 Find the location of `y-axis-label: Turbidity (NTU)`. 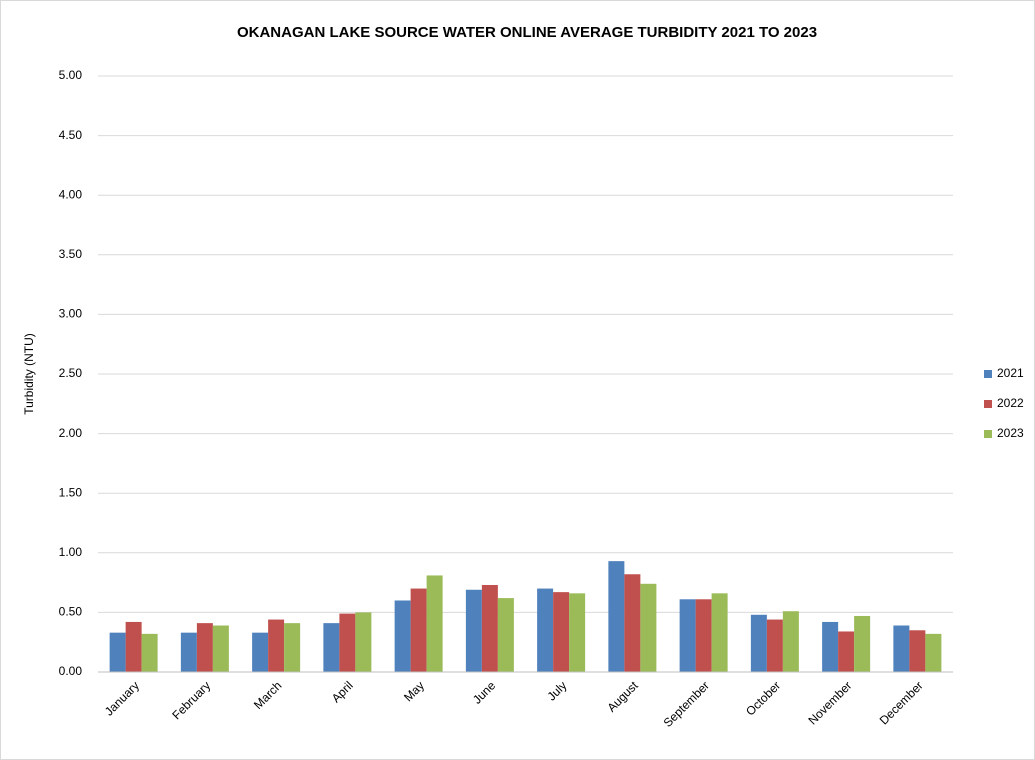

y-axis-label: Turbidity (NTU) is located at coordinates (29, 374).